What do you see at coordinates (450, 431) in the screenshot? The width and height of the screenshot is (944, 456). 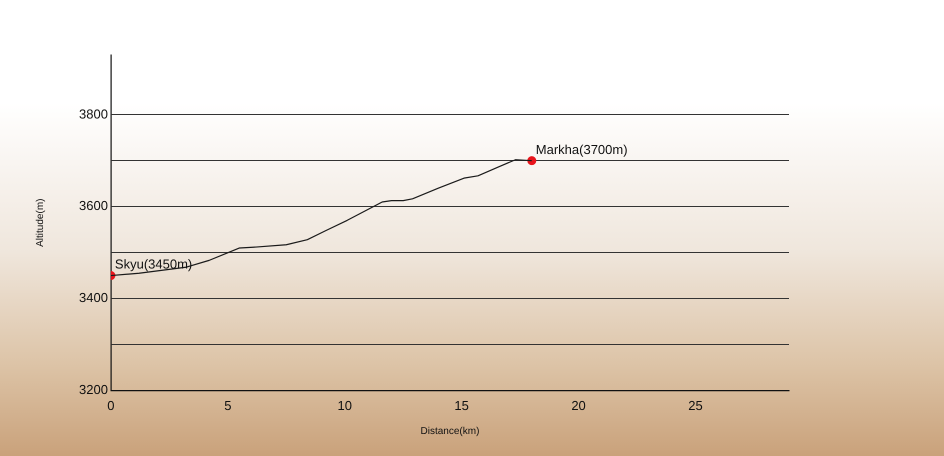 I see `x-axis-title: Distance(km)` at bounding box center [450, 431].